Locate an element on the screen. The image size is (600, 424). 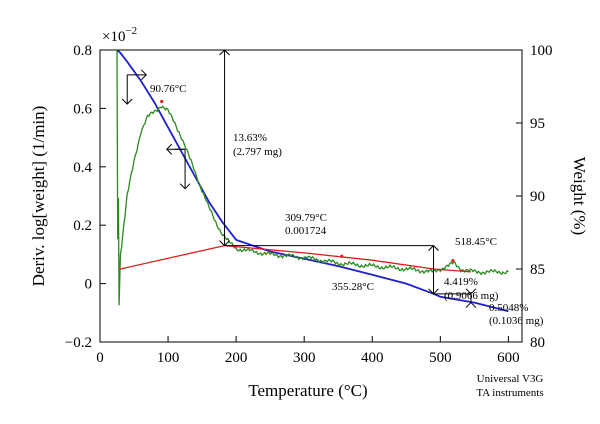
y-right-tick-label: 80 is located at coordinates (537, 343).